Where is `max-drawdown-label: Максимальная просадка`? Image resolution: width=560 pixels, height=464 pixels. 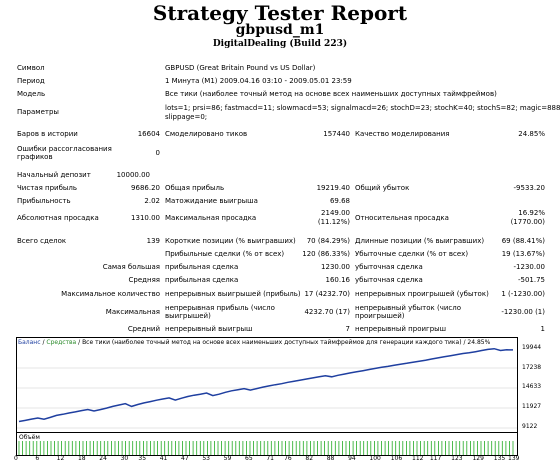
max-drawdown-label: Максимальная просадка is located at coordinates (211, 218).